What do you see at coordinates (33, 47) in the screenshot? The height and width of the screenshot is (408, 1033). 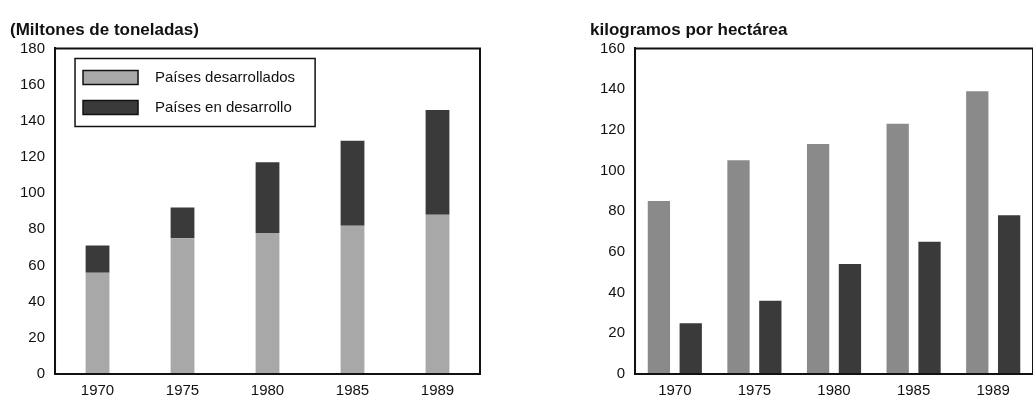 I see `y-tick-label: 180` at bounding box center [33, 47].